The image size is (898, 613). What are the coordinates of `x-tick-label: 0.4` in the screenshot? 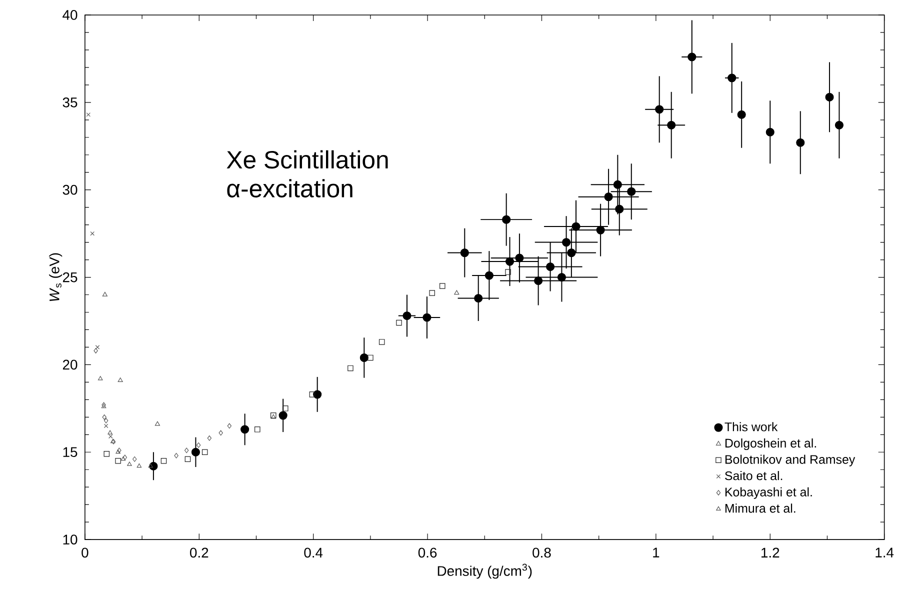 It's located at (313, 553).